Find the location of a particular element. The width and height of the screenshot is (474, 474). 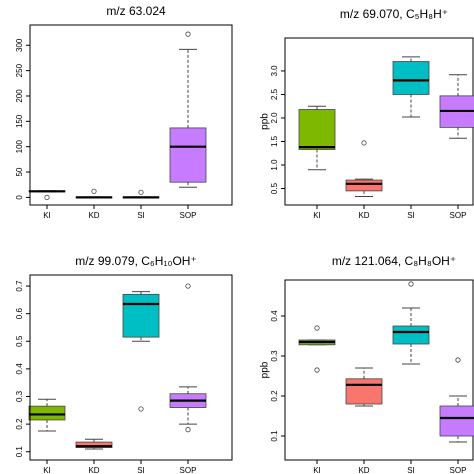

chart-title: m/z 63.024 is located at coordinates (136, 11).